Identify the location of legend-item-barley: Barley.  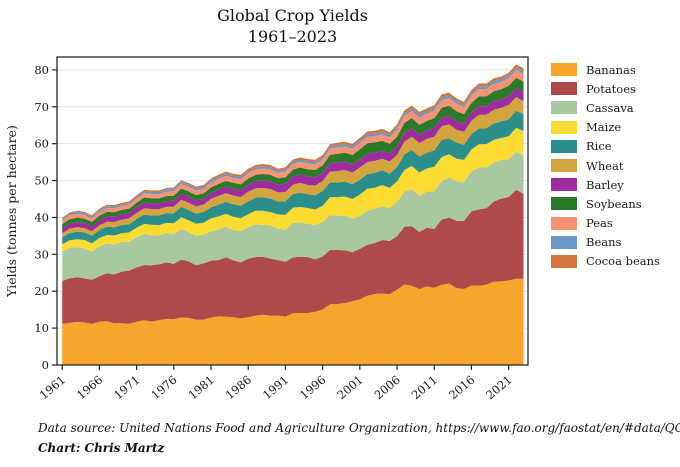
(605, 184).